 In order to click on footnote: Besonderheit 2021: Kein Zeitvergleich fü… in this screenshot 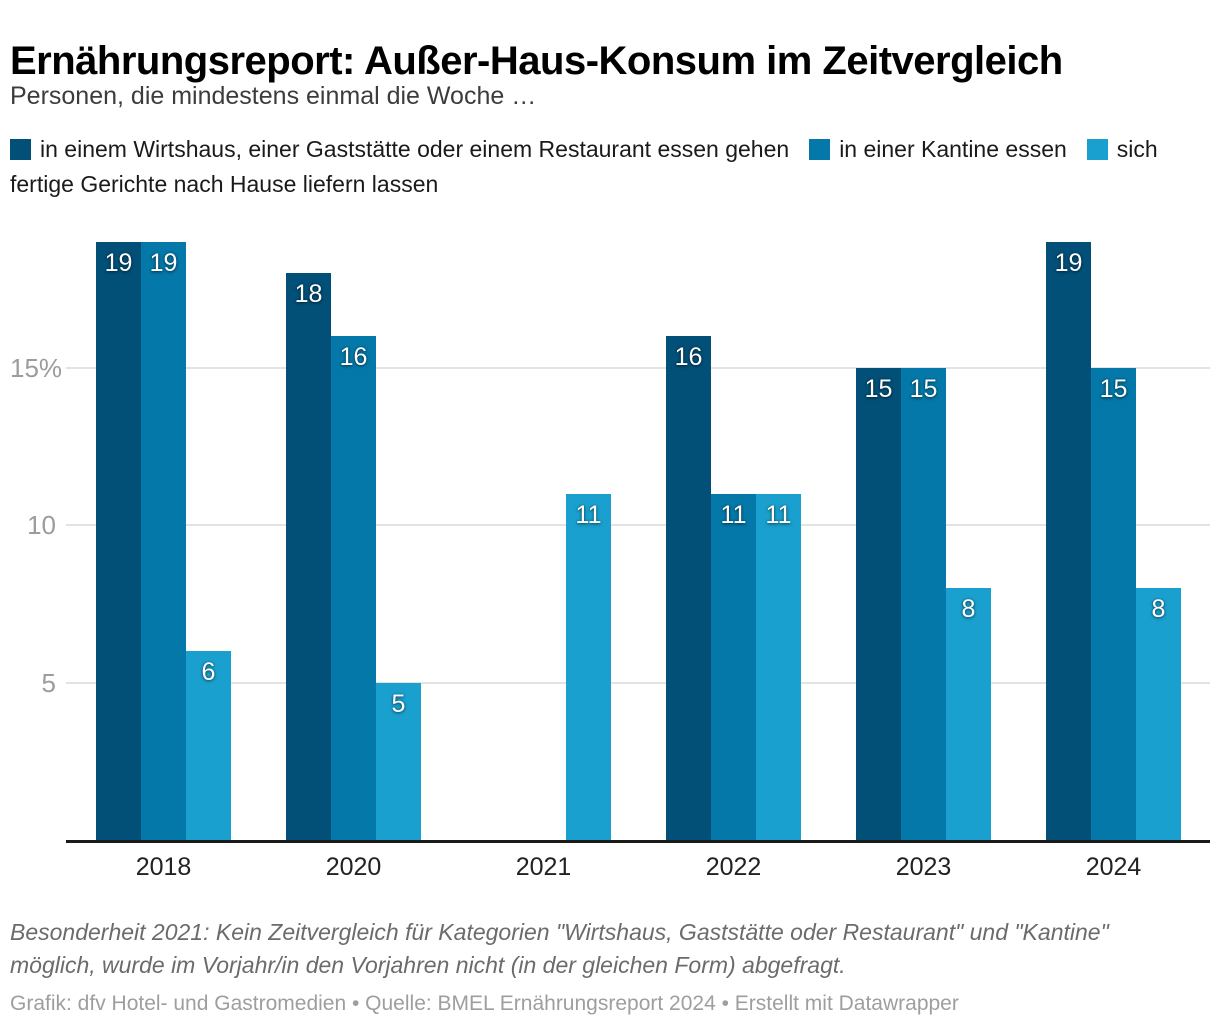, I will do `click(559, 949)`.